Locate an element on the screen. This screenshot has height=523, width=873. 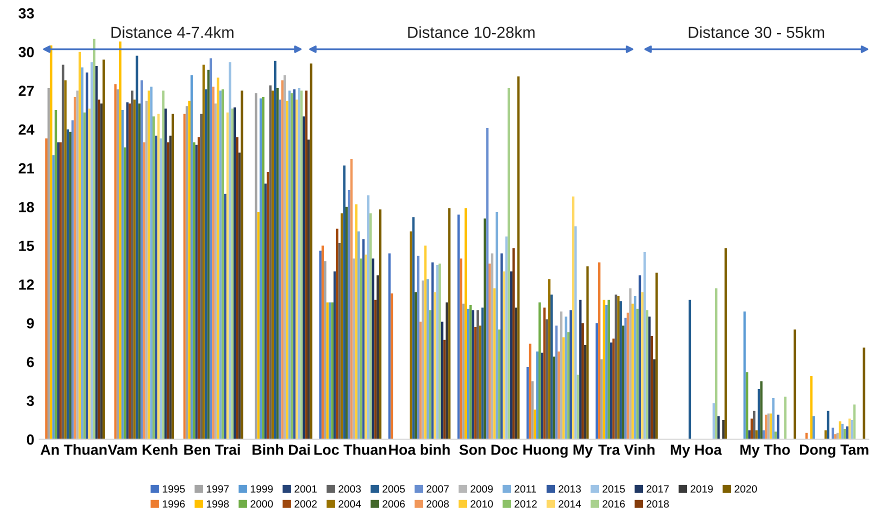
y-tick-label: 21 is located at coordinates (26, 168).